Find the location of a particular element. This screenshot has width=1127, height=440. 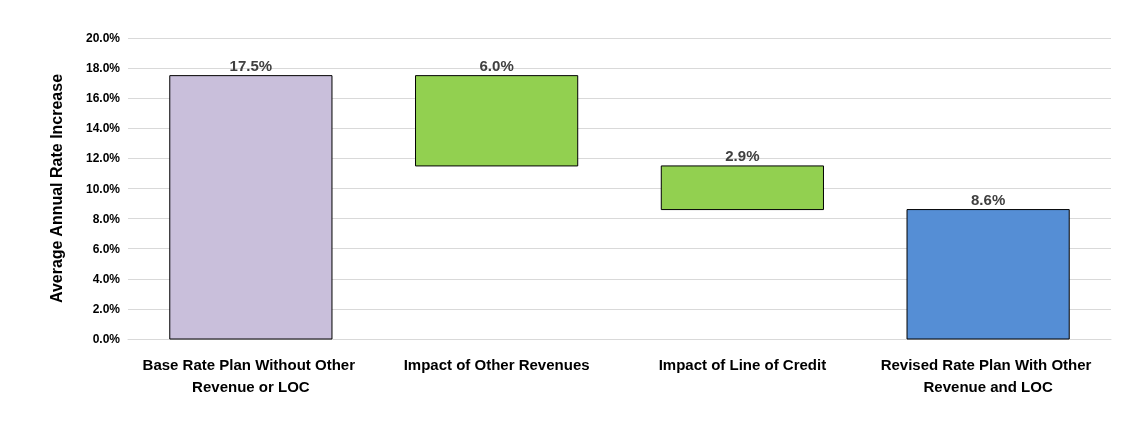

y-tick-label: 20.0% is located at coordinates (103, 38).